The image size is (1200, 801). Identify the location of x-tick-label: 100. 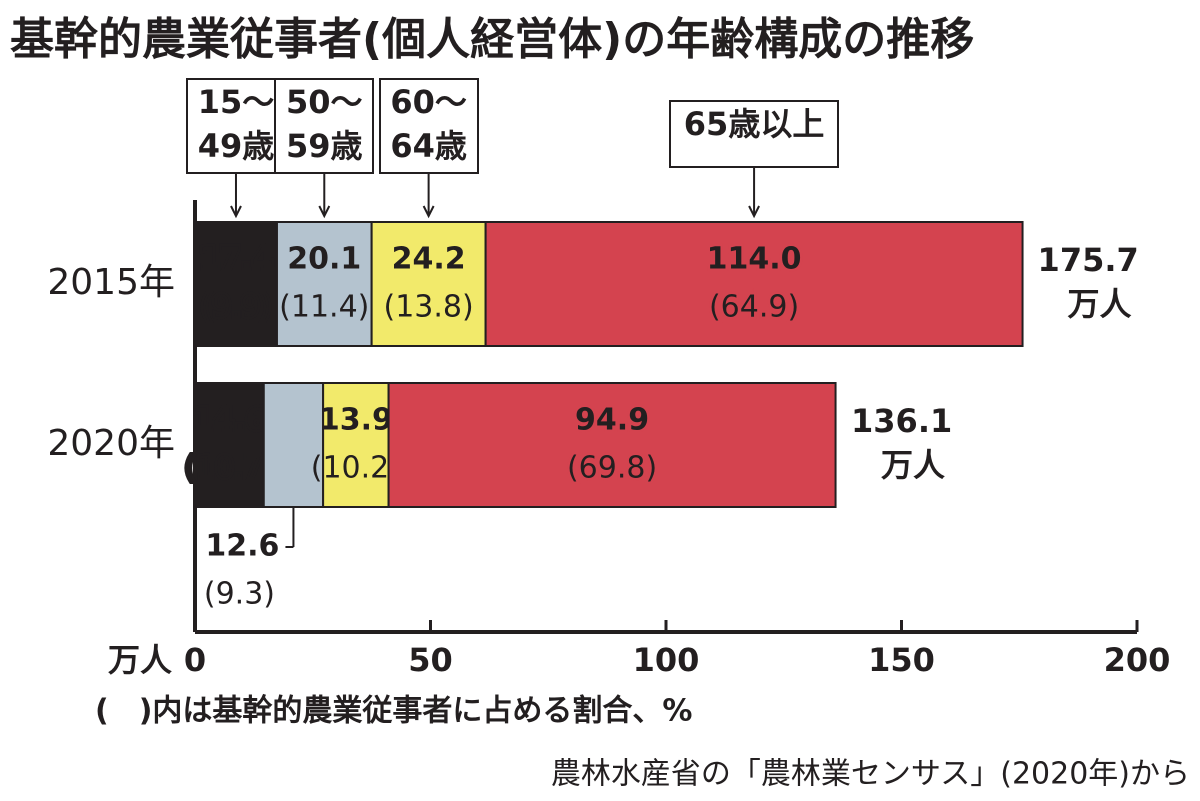
(666, 660).